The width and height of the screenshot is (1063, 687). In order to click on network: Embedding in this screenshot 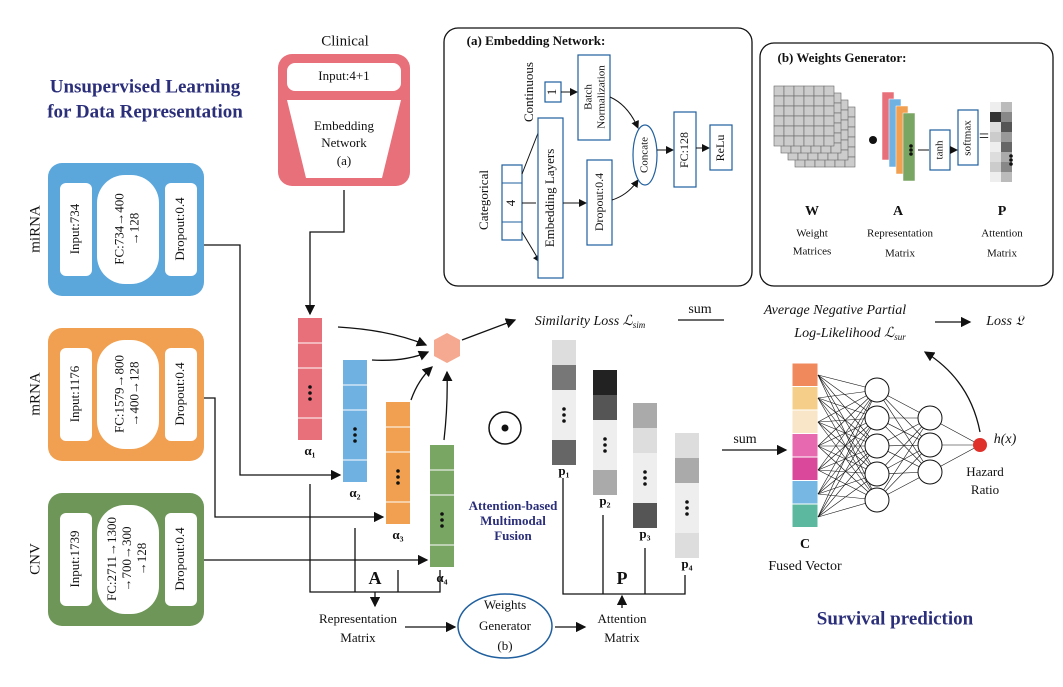, I will do `click(344, 125)`.